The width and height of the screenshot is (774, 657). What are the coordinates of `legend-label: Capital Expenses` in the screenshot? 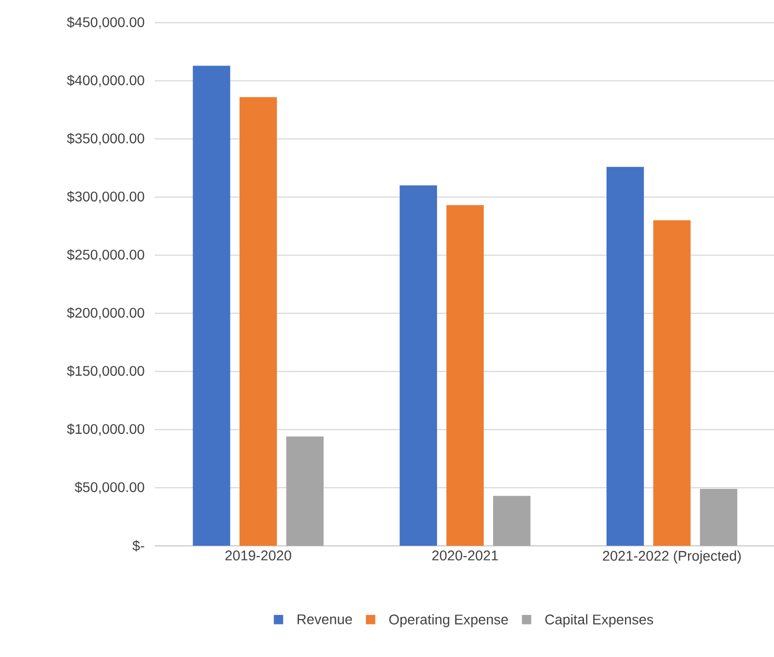 It's located at (599, 621).